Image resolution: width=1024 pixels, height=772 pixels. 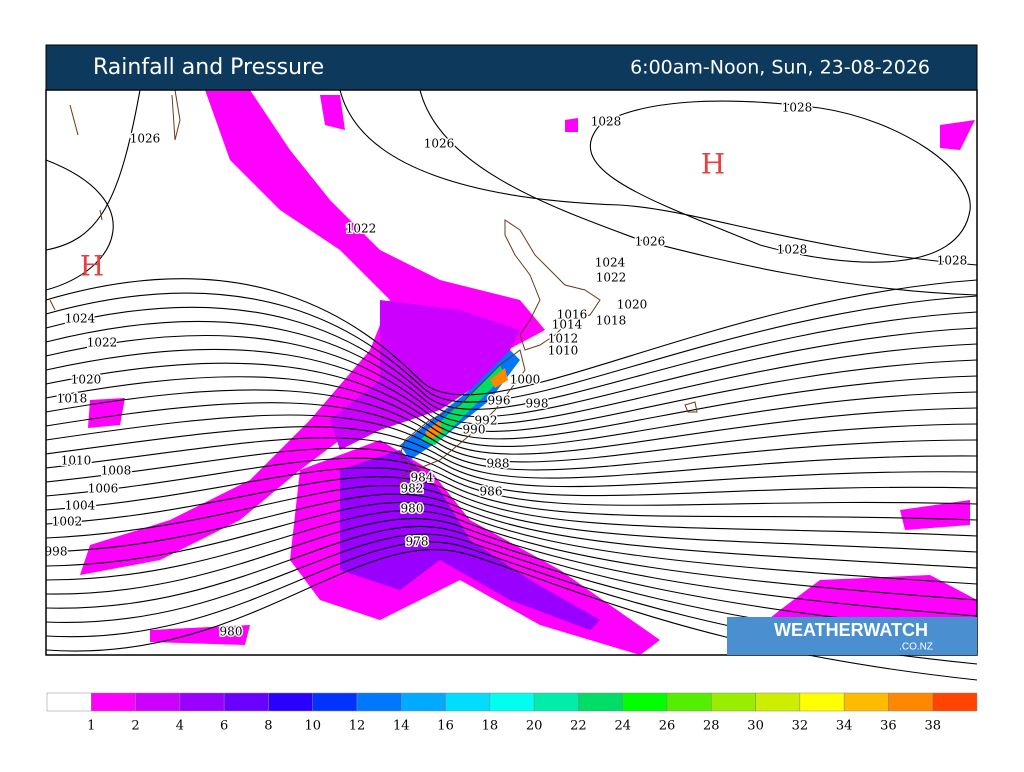 I want to click on isobar-label: 1002, so click(x=67, y=522).